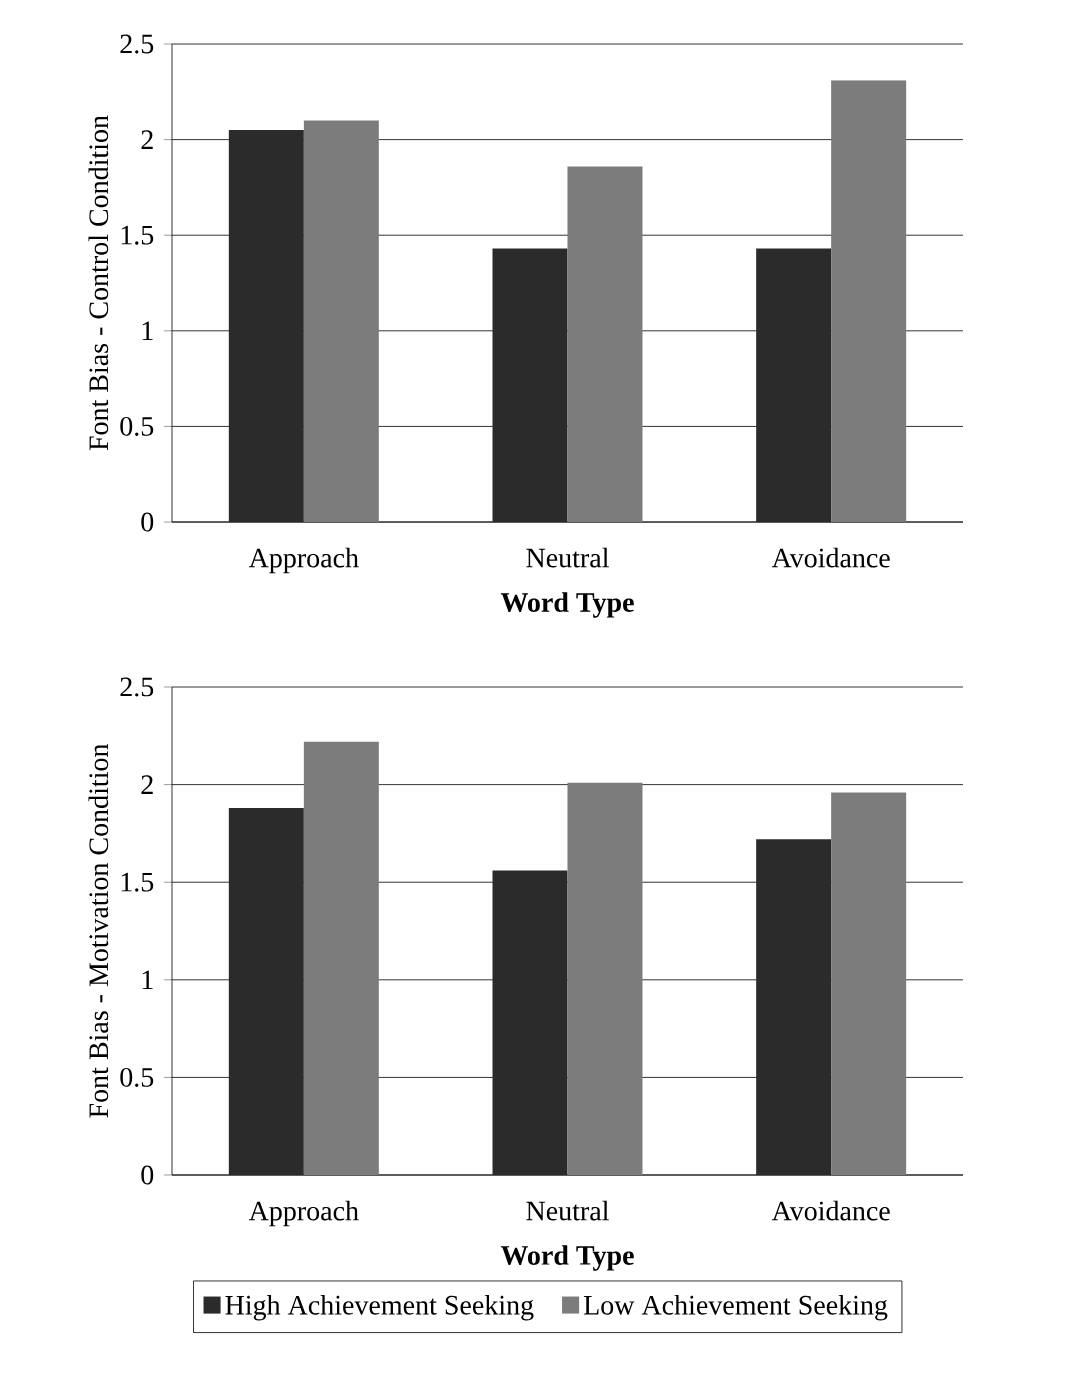  What do you see at coordinates (735, 1307) in the screenshot?
I see `legend-label: Low Achievement Seeking` at bounding box center [735, 1307].